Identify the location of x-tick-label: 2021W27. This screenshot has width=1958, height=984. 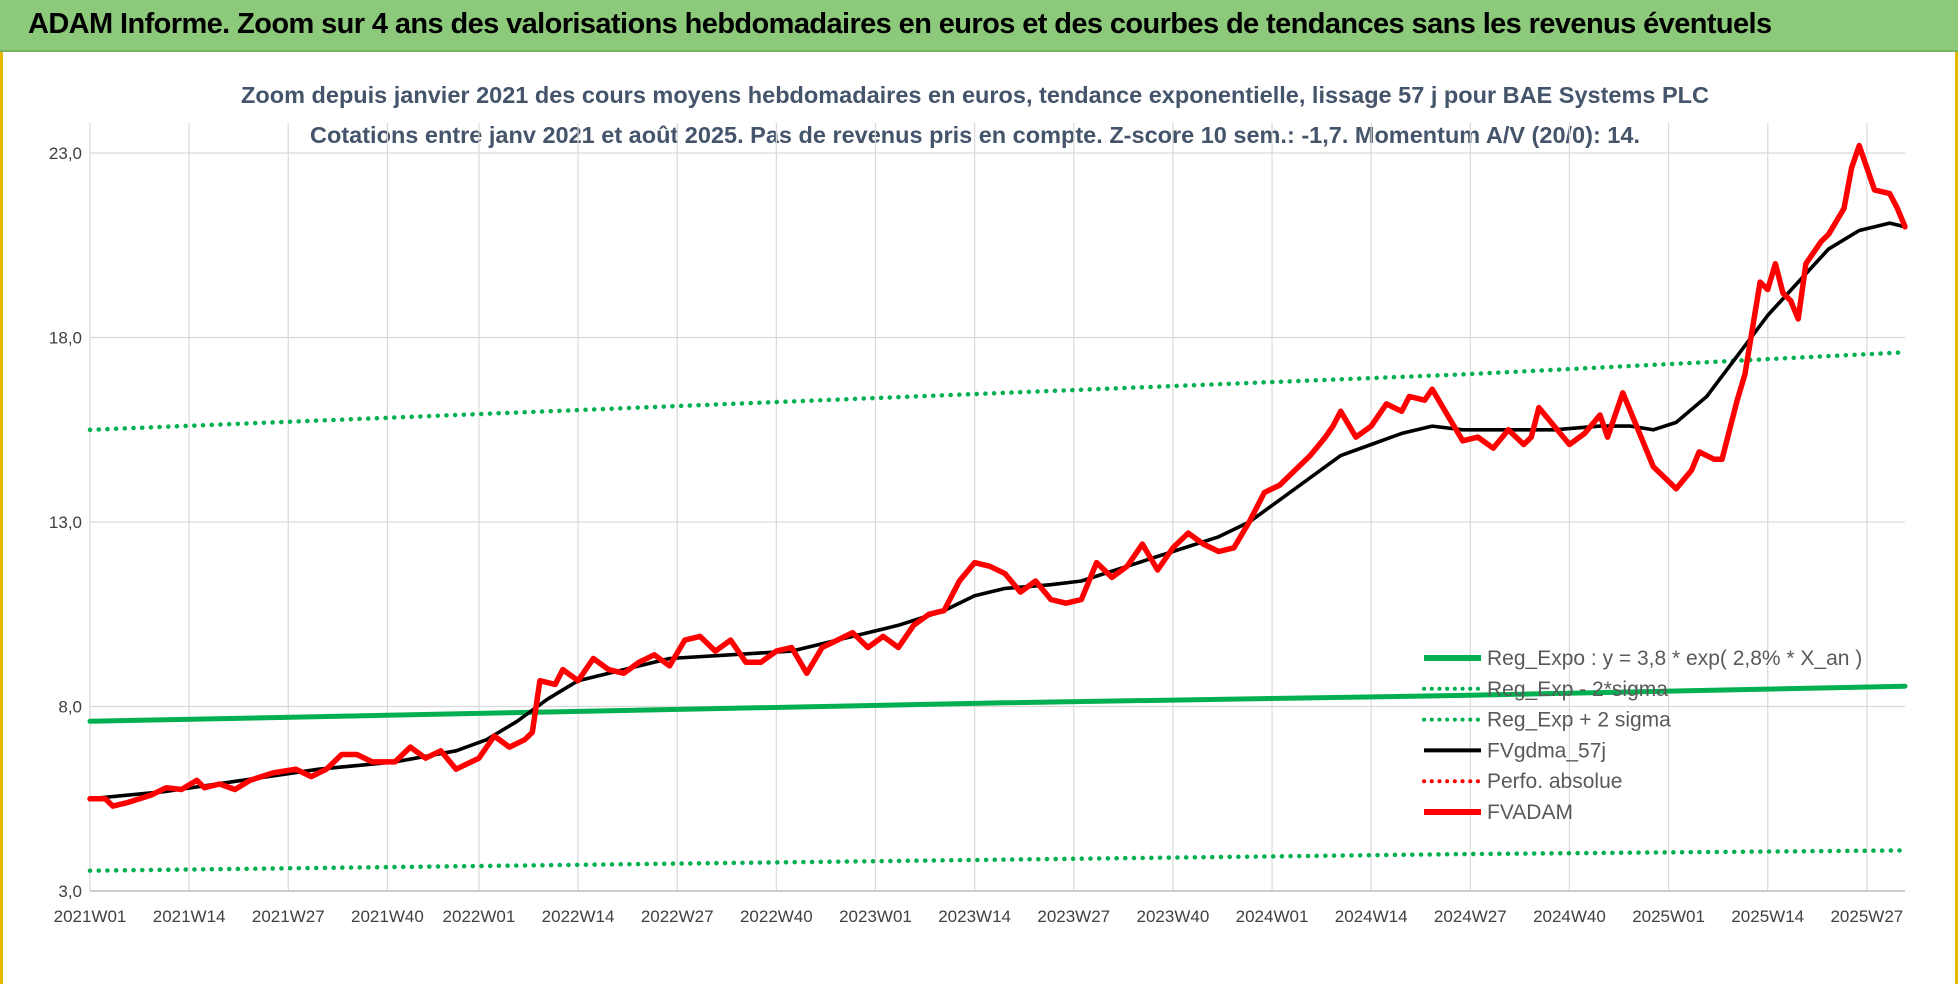
(288, 916).